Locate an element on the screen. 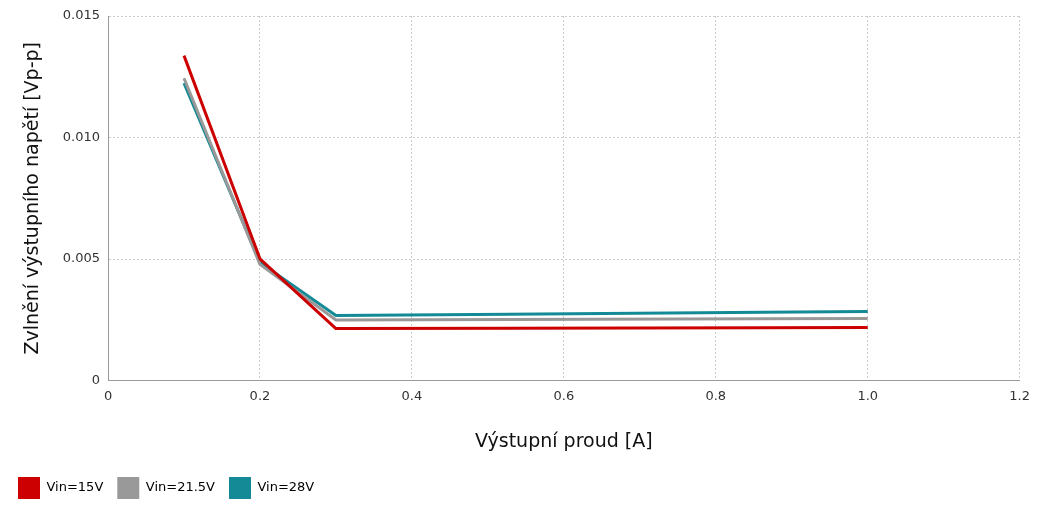 This screenshot has height=513, width=1038. legend-label: Vin=15V is located at coordinates (75, 487).